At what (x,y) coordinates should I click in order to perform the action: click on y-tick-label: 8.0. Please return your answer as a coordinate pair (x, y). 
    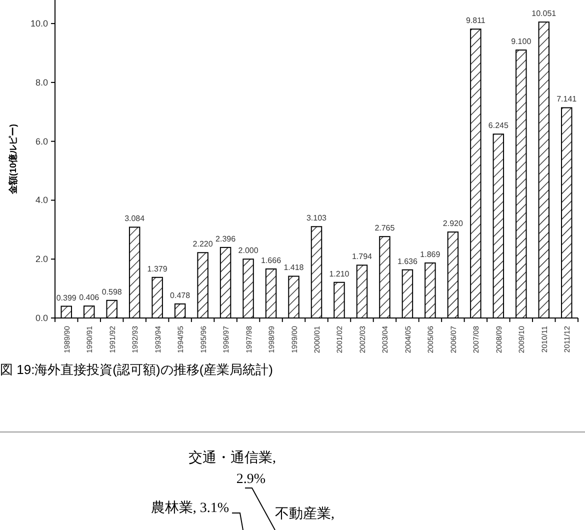
    Looking at the image, I should click on (41, 82).